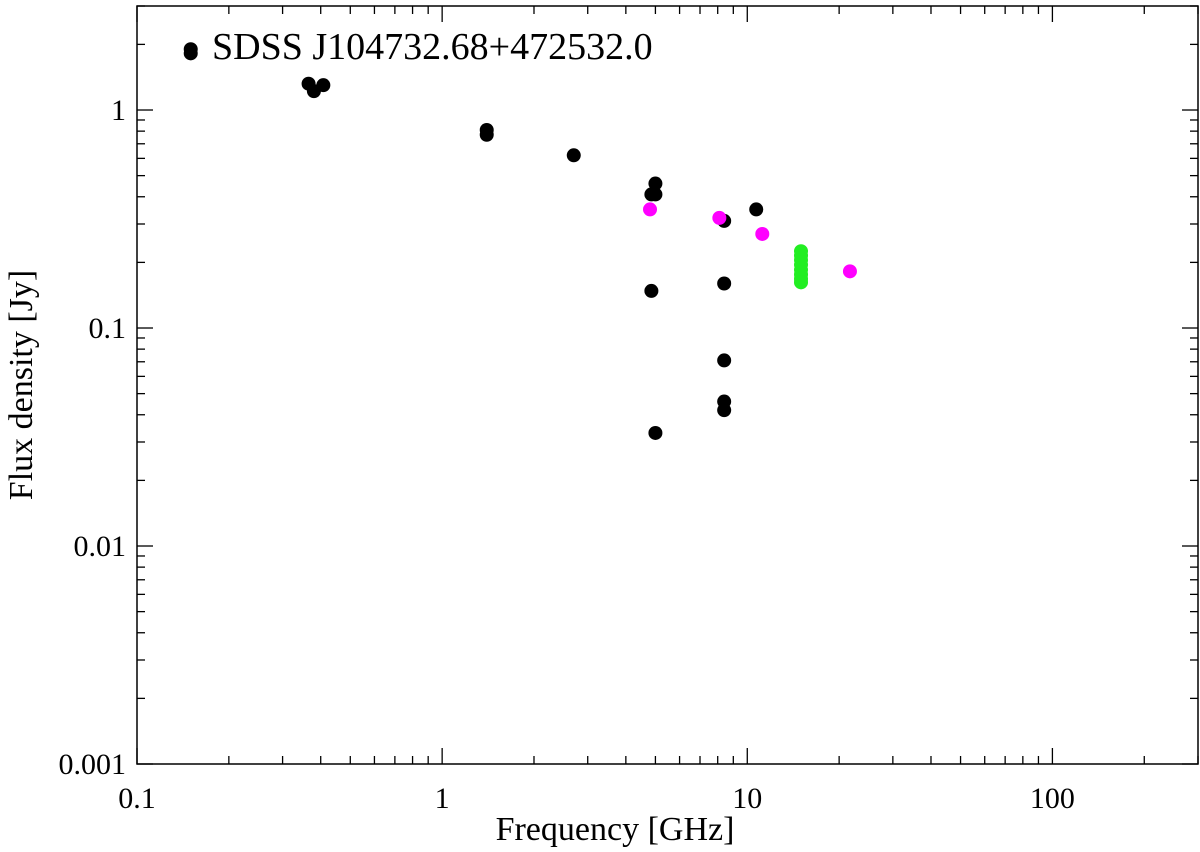  Describe the element at coordinates (442, 798) in the screenshot. I see `x-tick-label: 1` at that location.